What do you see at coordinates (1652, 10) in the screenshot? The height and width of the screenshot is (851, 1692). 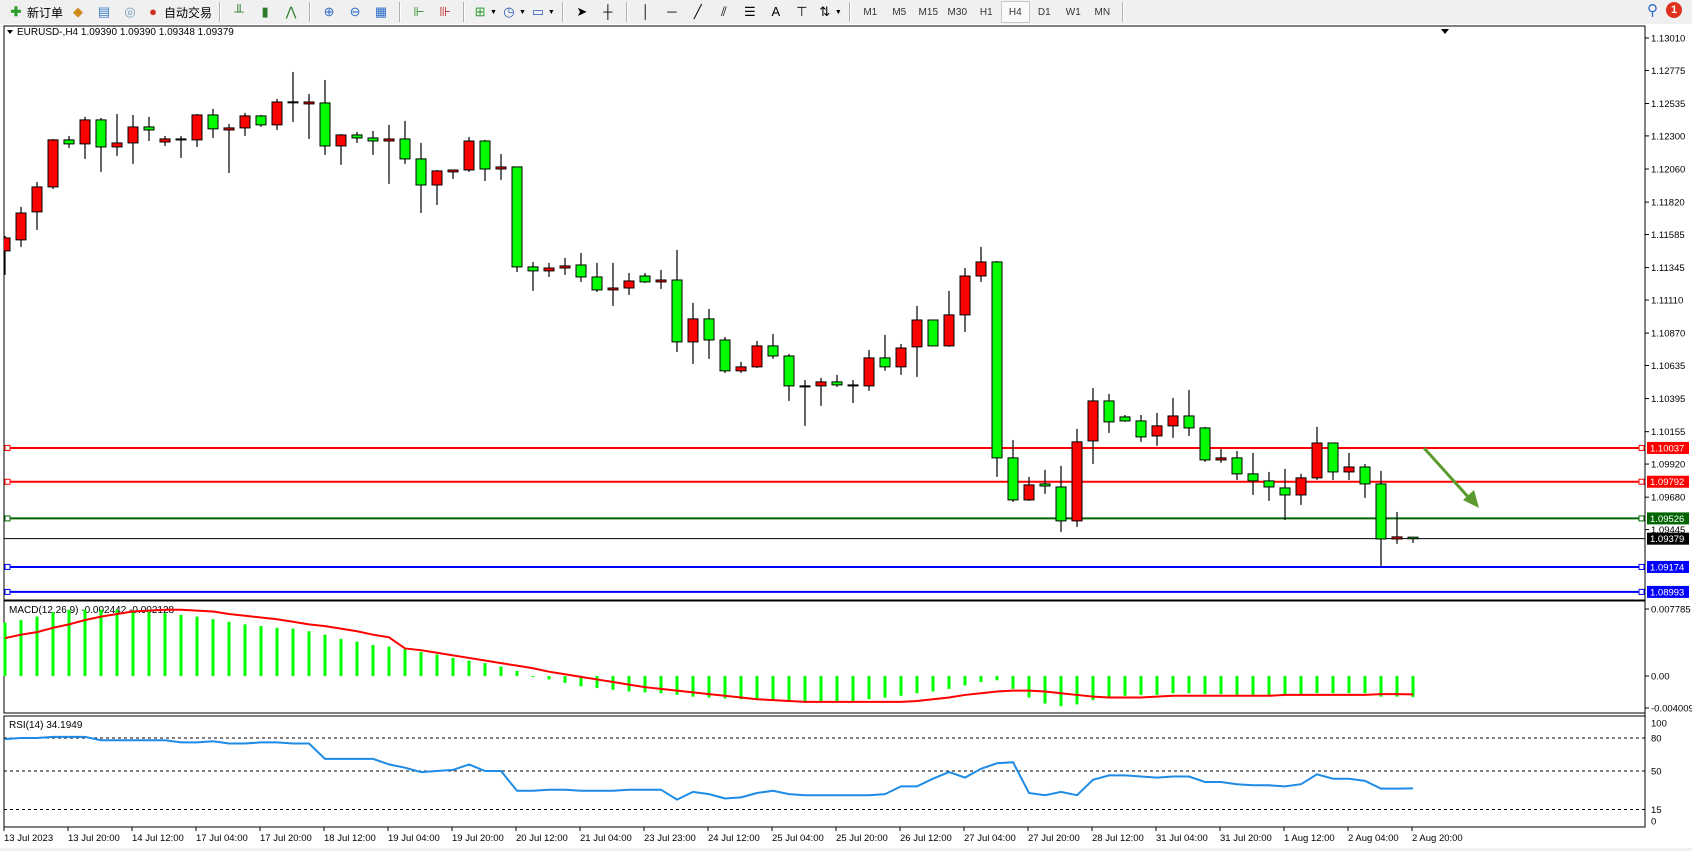 I see `search-icon: ⚲` at bounding box center [1652, 10].